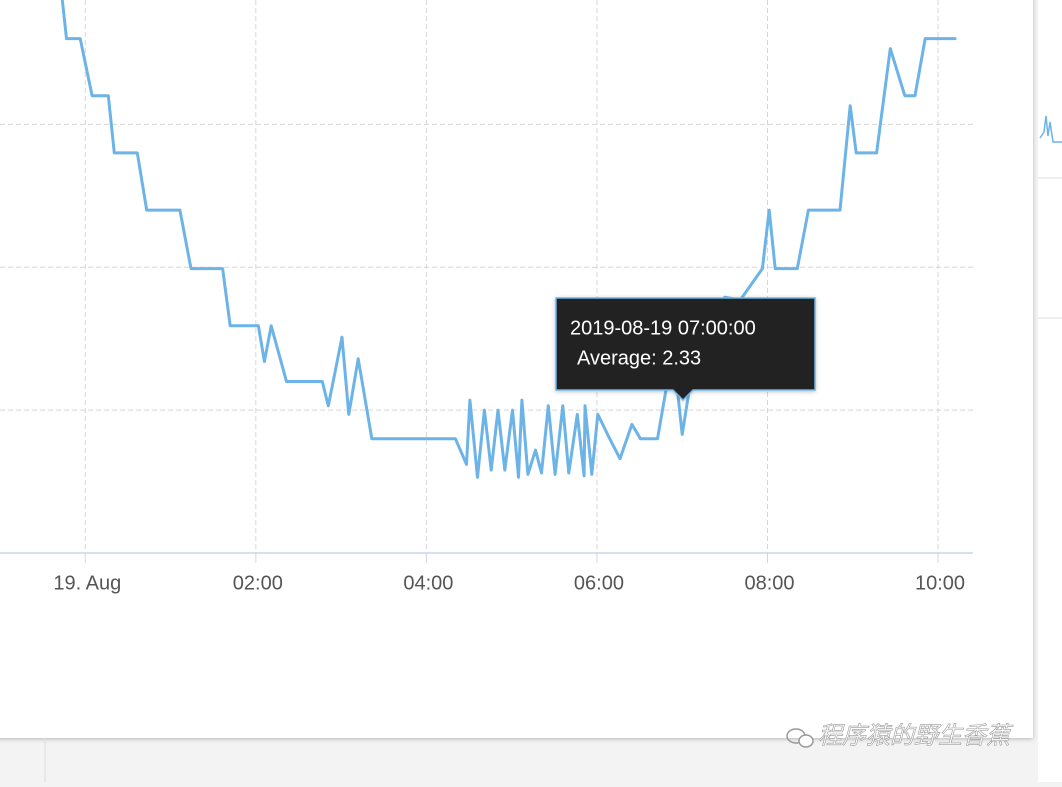  I want to click on tooltip-box, so click(685, 349).